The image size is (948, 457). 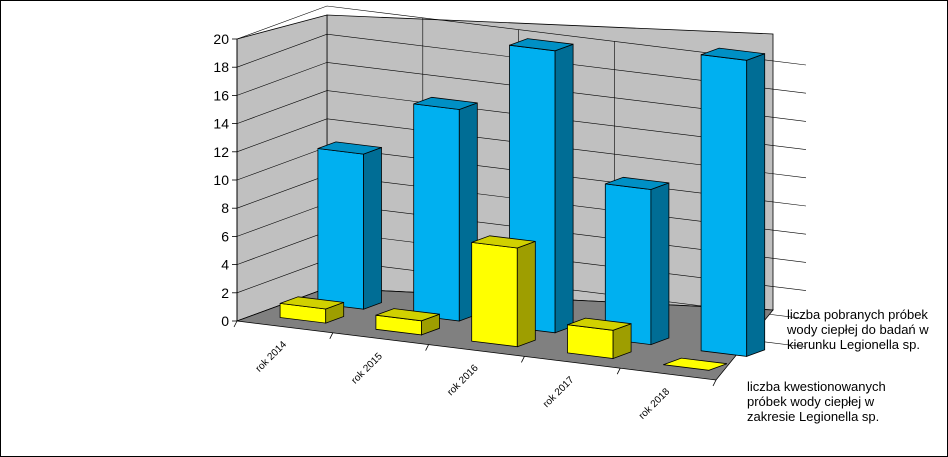 I want to click on y-tick-label: 18, so click(x=221, y=67).